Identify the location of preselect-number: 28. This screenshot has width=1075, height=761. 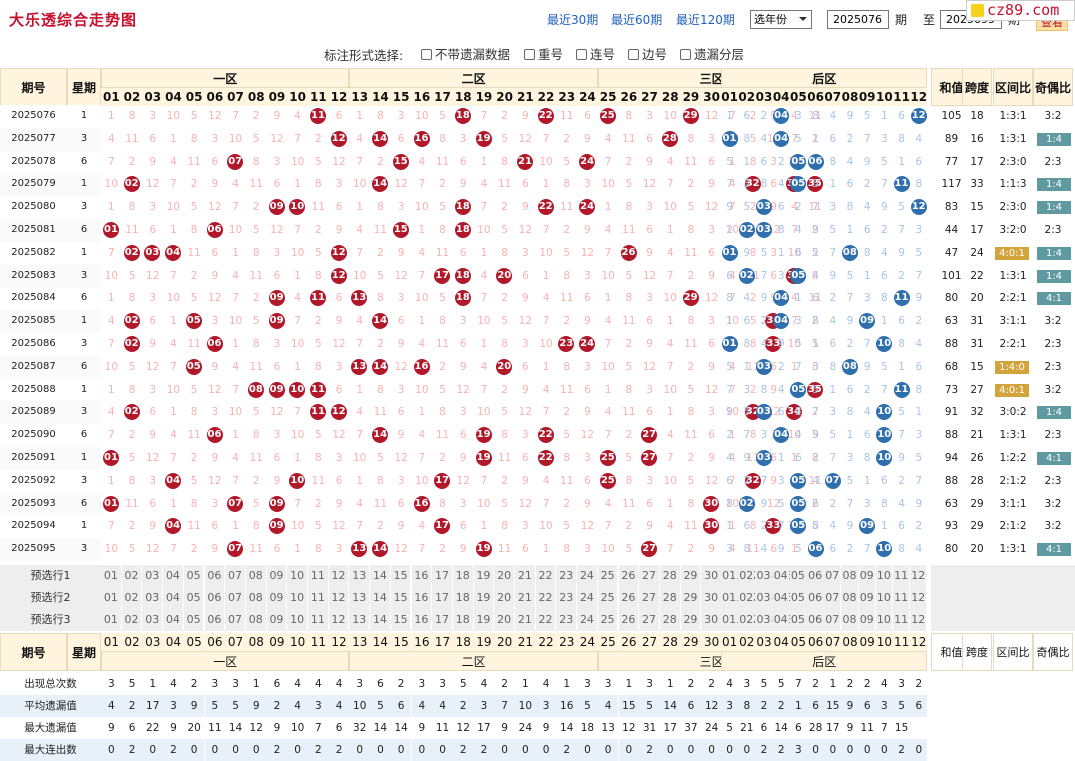
(669, 598).